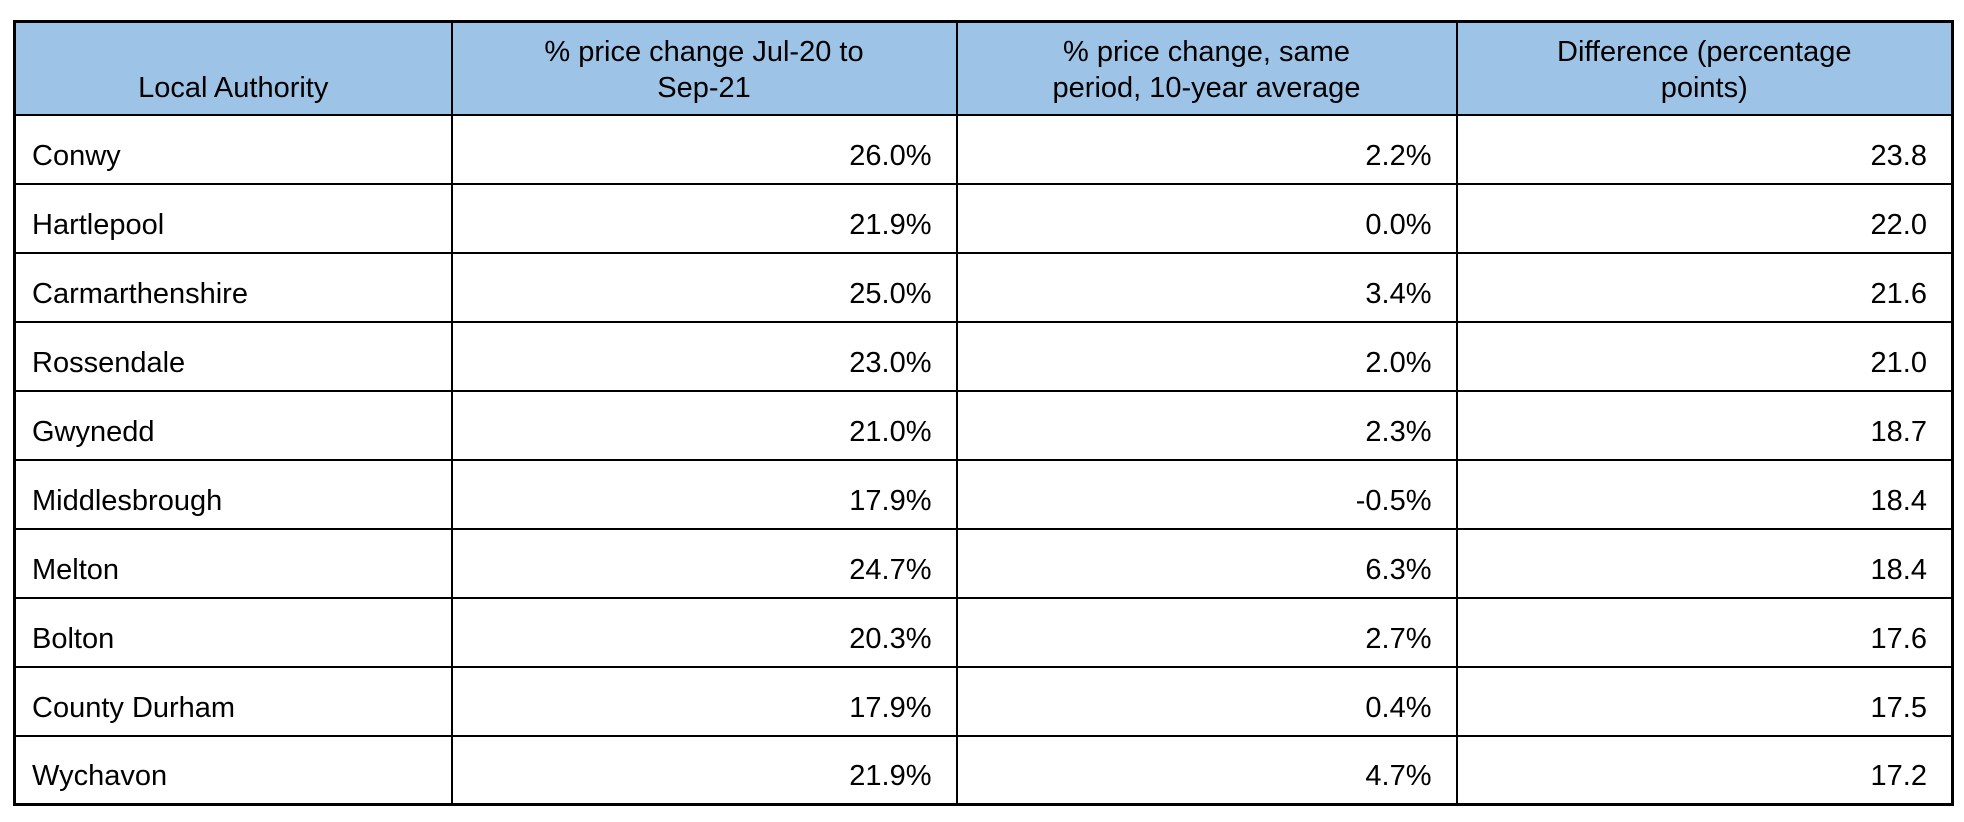  I want to click on table-row: Carmarthenshire 25.0% 3.4% 21.6, so click(983, 287).